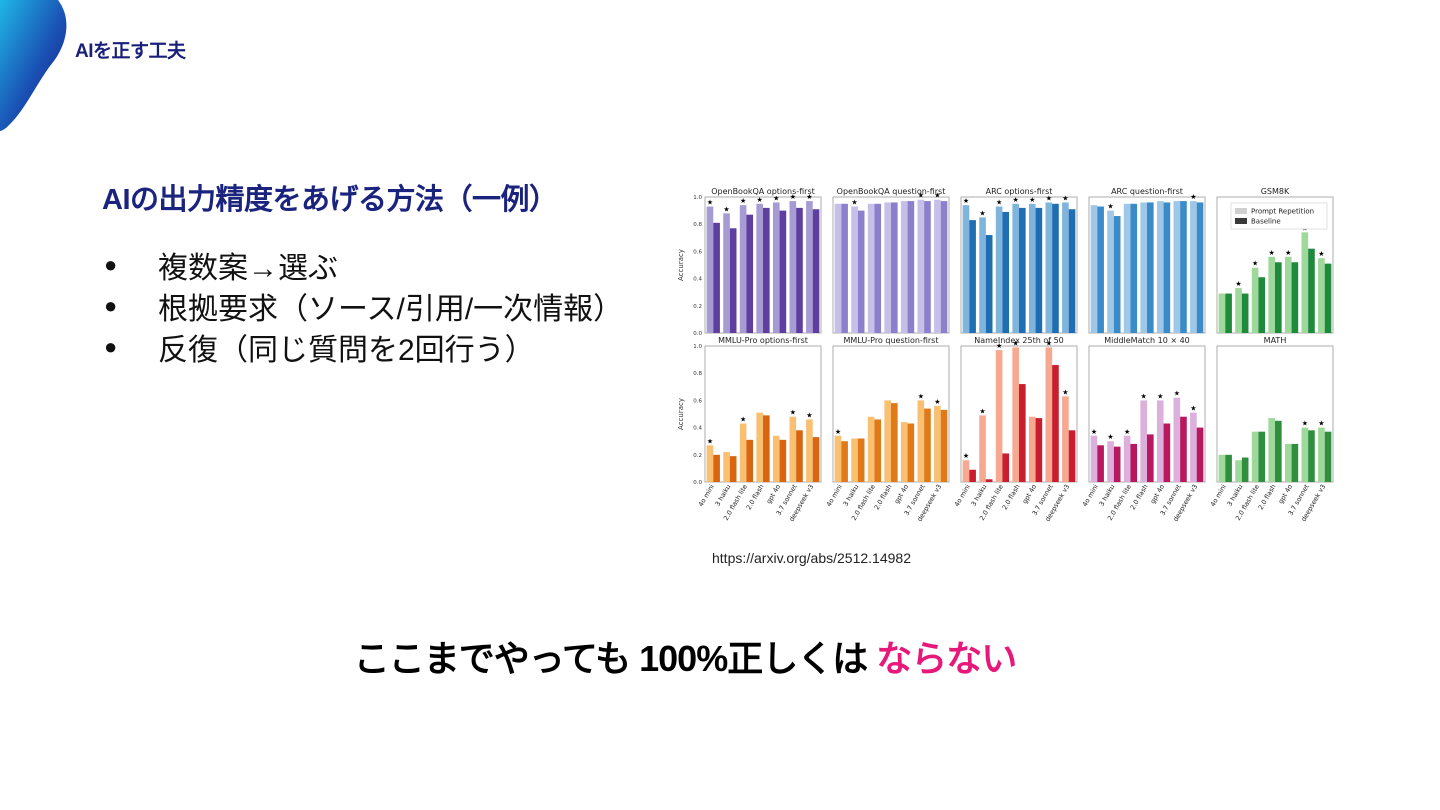 This screenshot has width=1440, height=810. Describe the element at coordinates (946, 658) in the screenshot. I see `conclusion-emphasis: ならない` at that location.